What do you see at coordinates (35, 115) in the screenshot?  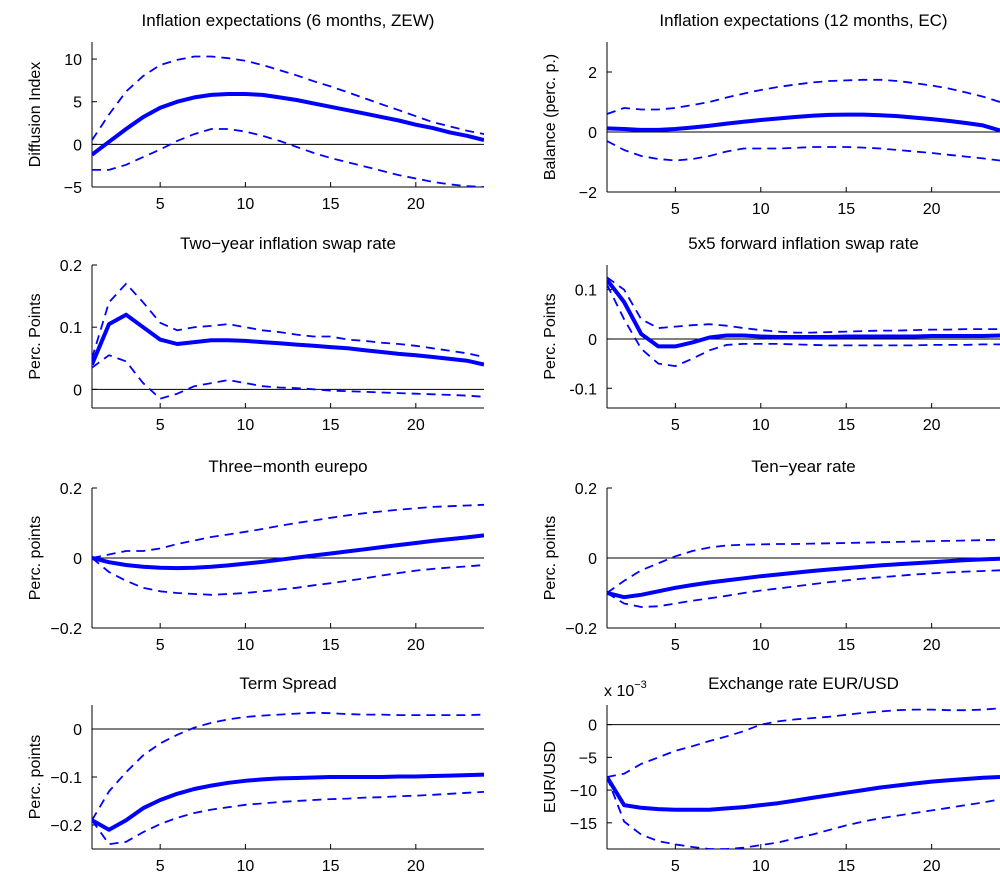 I see `y-axis-label: Diffusion Index` at bounding box center [35, 115].